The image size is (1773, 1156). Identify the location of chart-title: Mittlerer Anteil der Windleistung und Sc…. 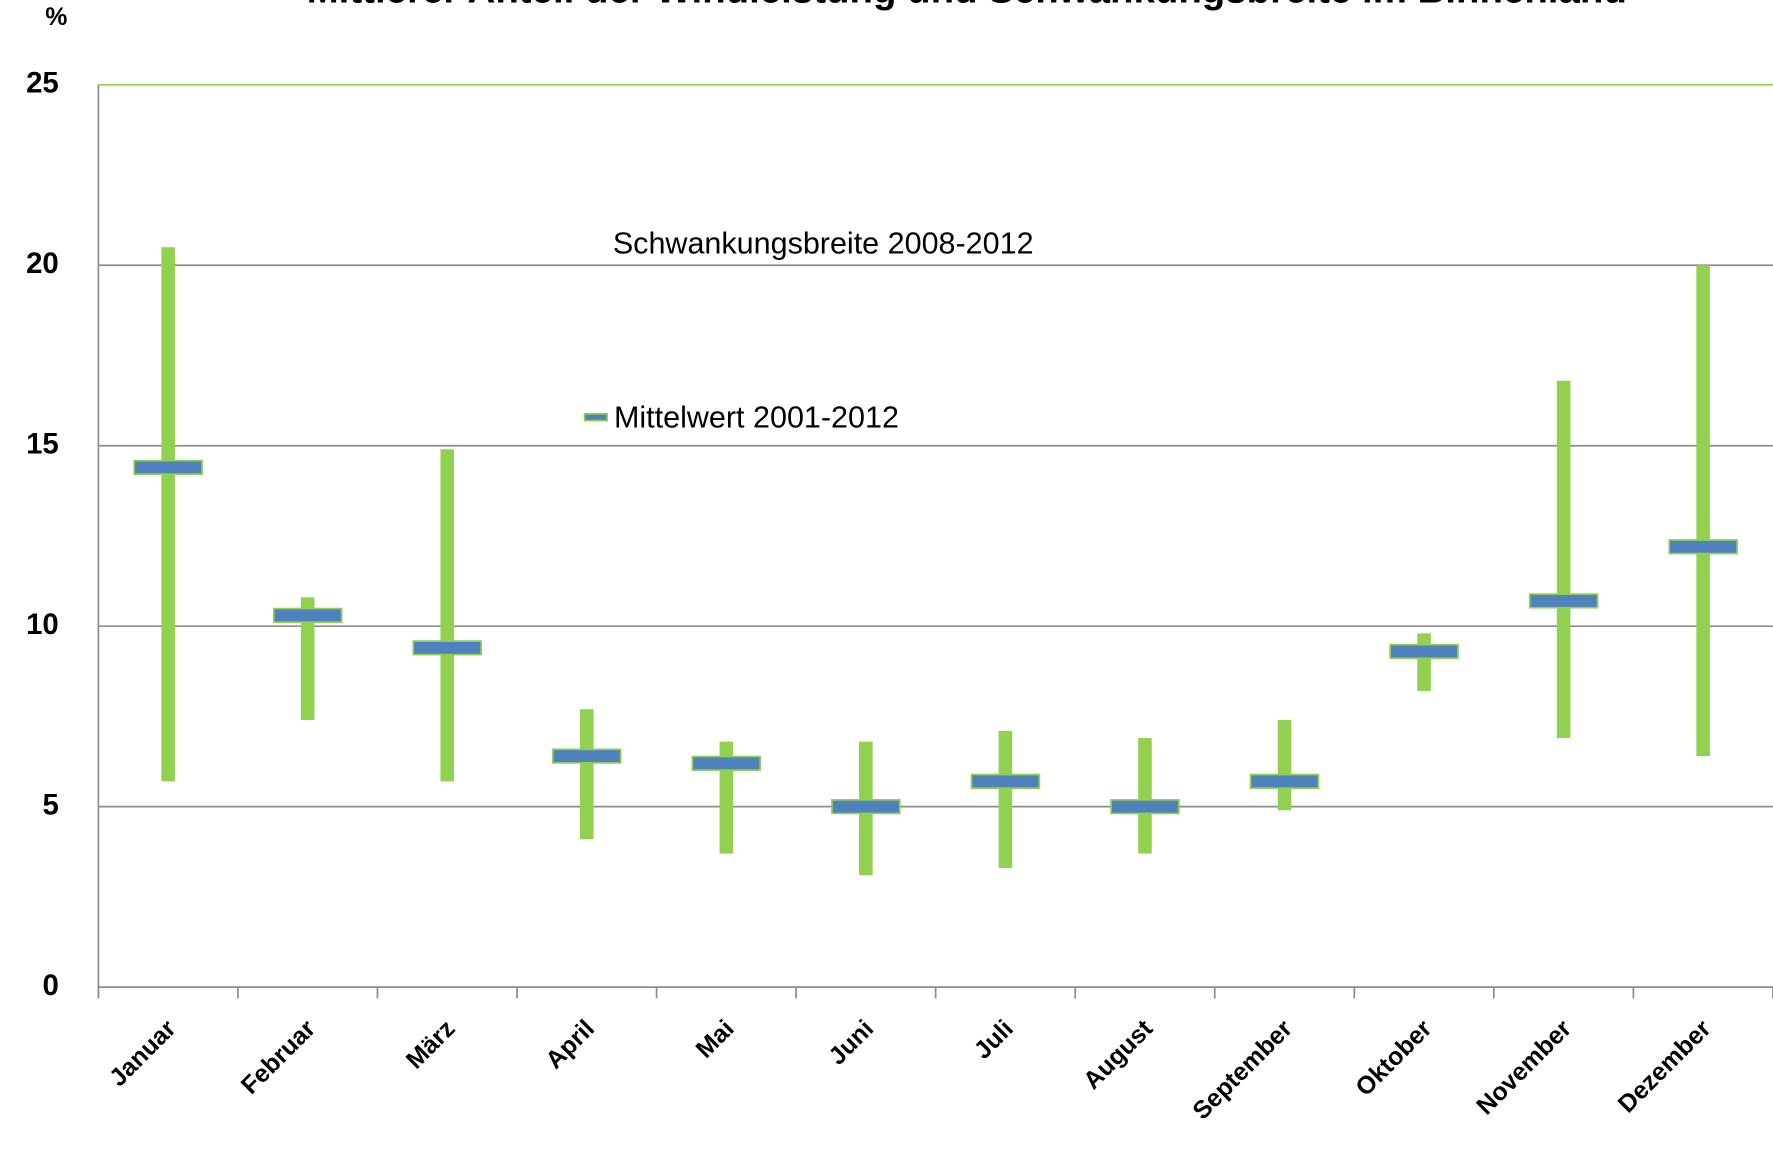
(967, 5).